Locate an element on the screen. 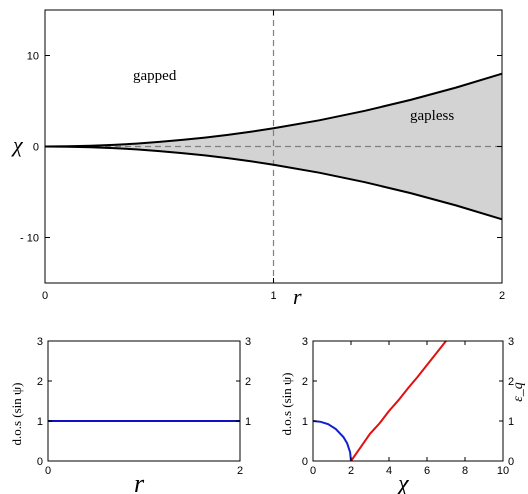  x-axis-label: χ is located at coordinates (403, 482).